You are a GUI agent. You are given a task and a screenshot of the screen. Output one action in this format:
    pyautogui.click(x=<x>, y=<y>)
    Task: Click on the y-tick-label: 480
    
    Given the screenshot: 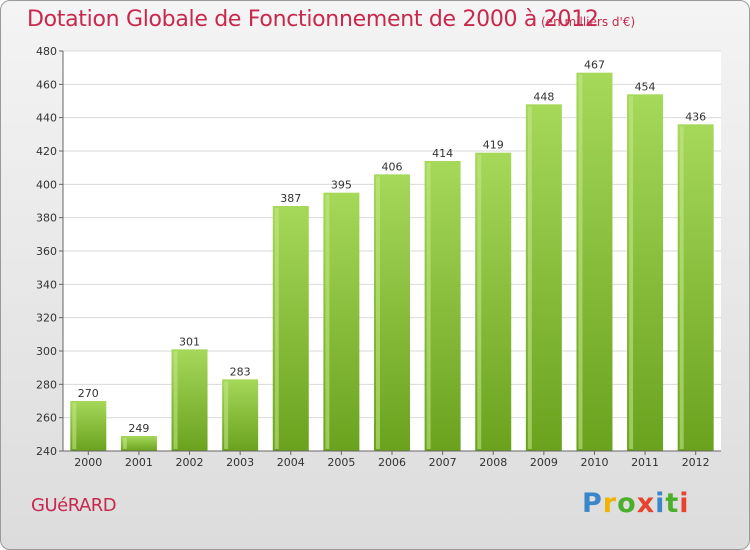 What is the action you would take?
    pyautogui.click(x=46, y=51)
    